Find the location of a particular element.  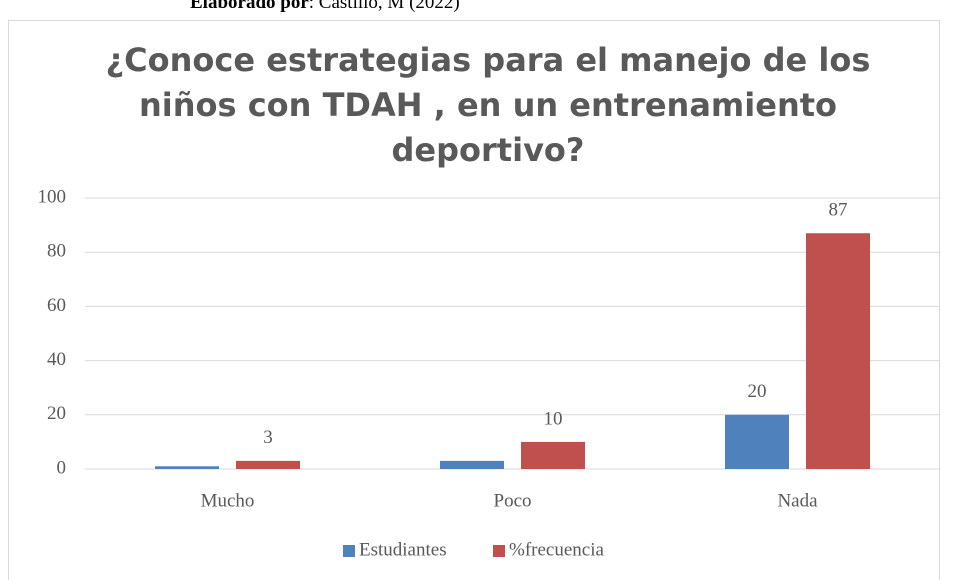

data-label: 3 is located at coordinates (268, 437).